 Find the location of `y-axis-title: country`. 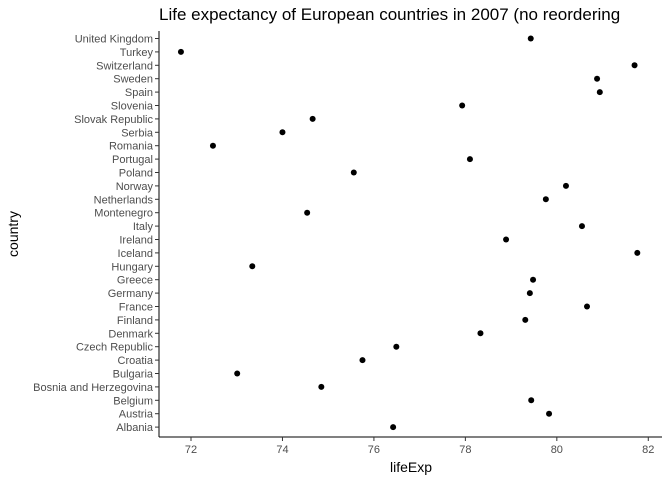

y-axis-title: country is located at coordinates (13, 234).